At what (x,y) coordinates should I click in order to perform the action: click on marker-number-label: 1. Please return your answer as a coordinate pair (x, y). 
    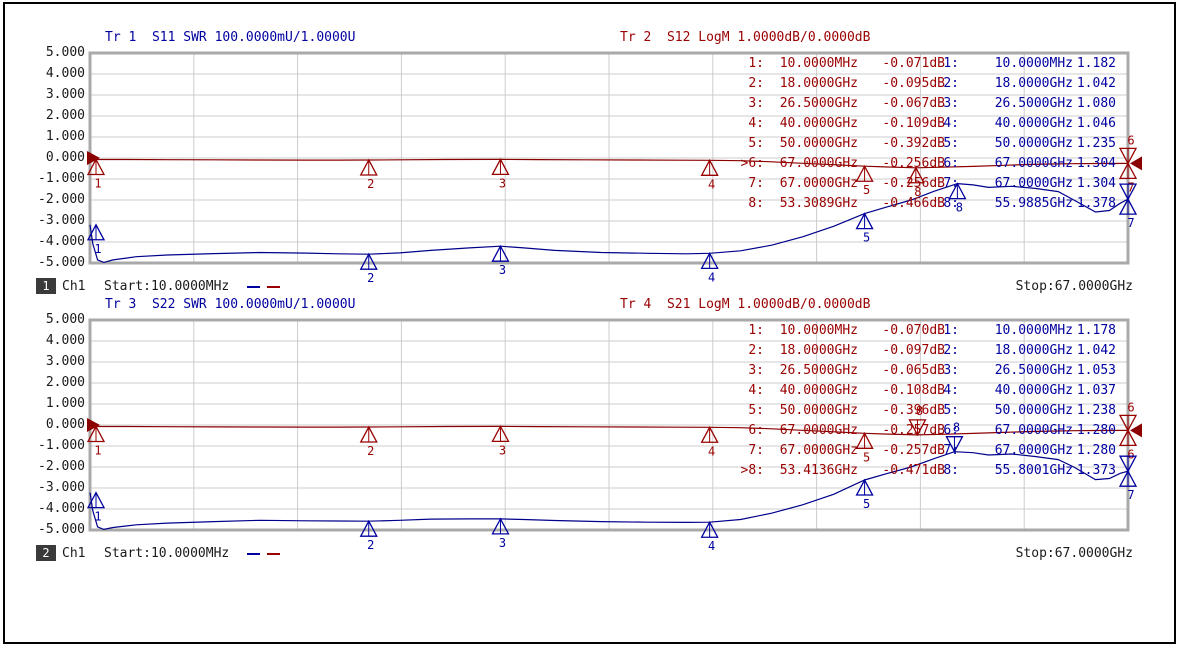
    Looking at the image, I should click on (97, 183).